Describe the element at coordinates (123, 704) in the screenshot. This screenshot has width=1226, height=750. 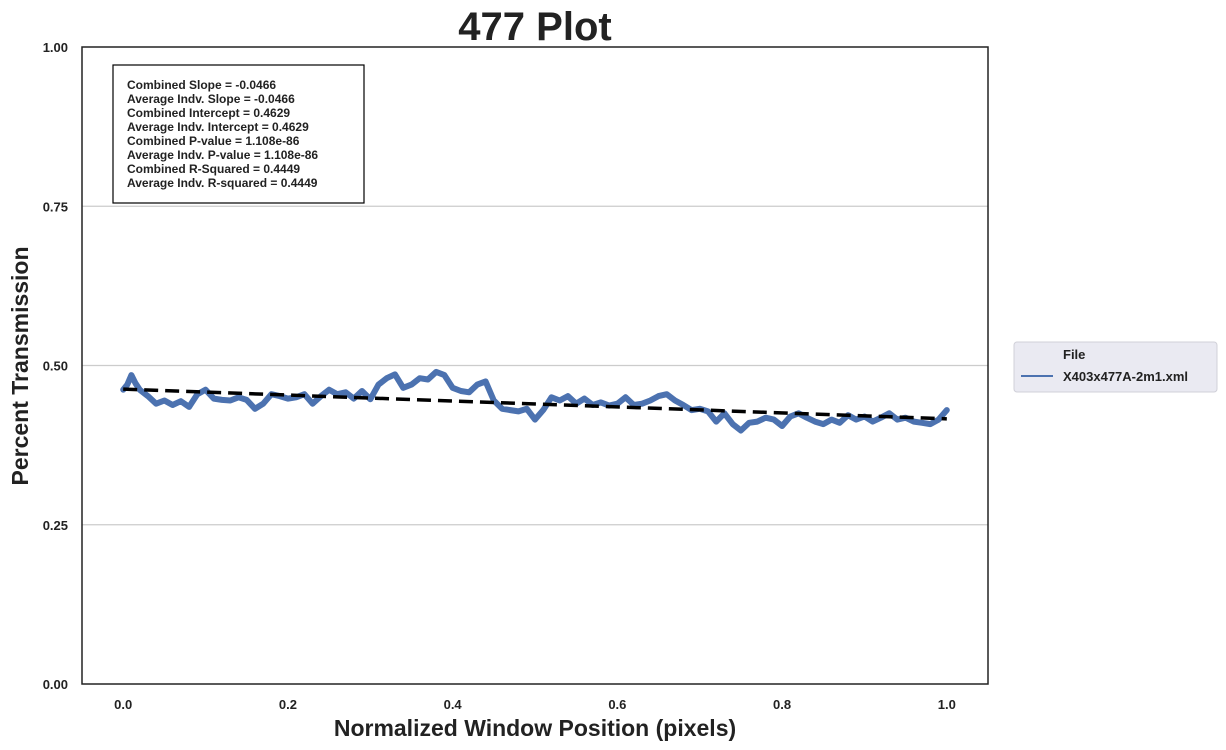
I see `x-tick-label: 0.0` at that location.